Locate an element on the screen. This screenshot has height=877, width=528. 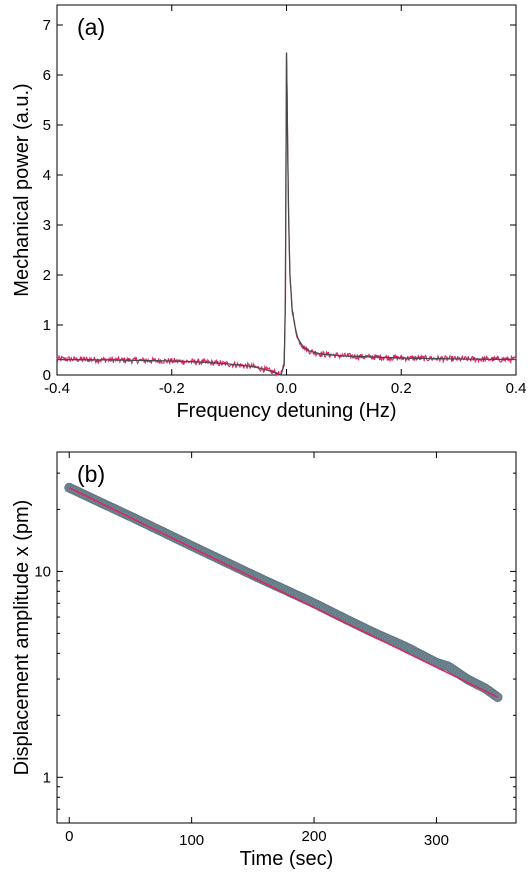
y-tick-label: 7 is located at coordinates (47, 25).